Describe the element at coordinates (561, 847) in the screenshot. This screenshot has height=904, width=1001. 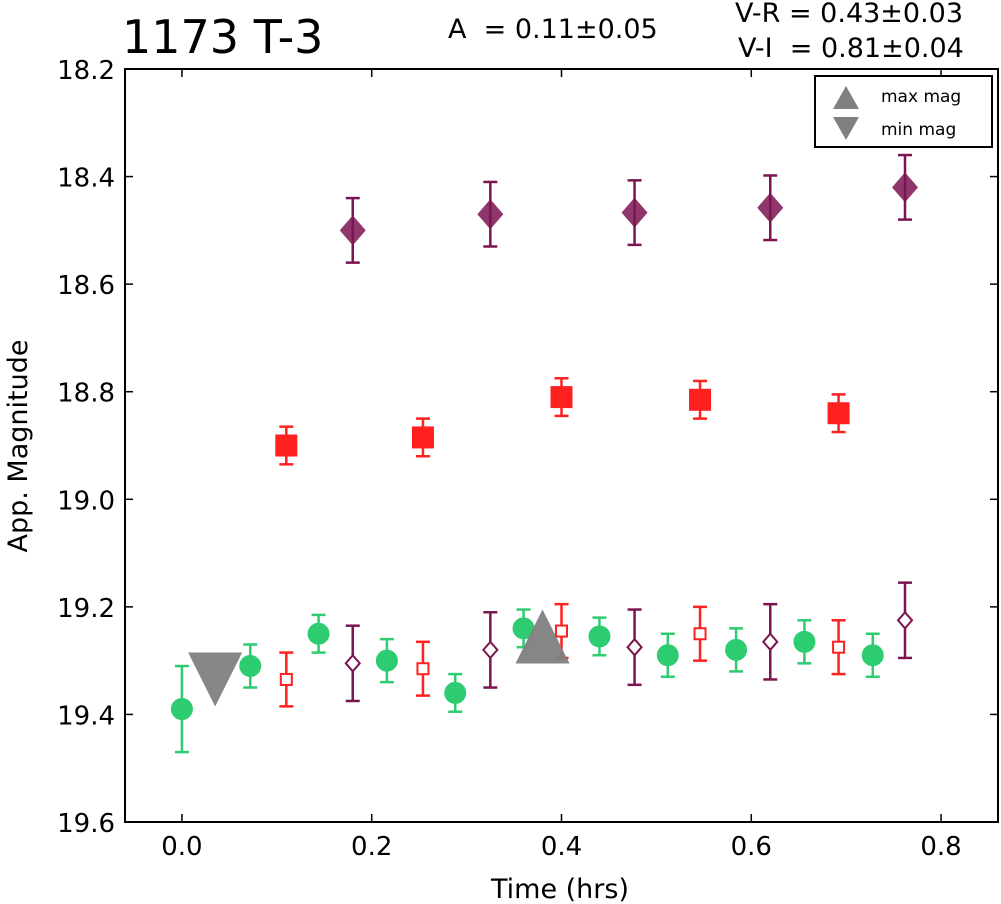
I see `x-tick-label: 0.4` at that location.